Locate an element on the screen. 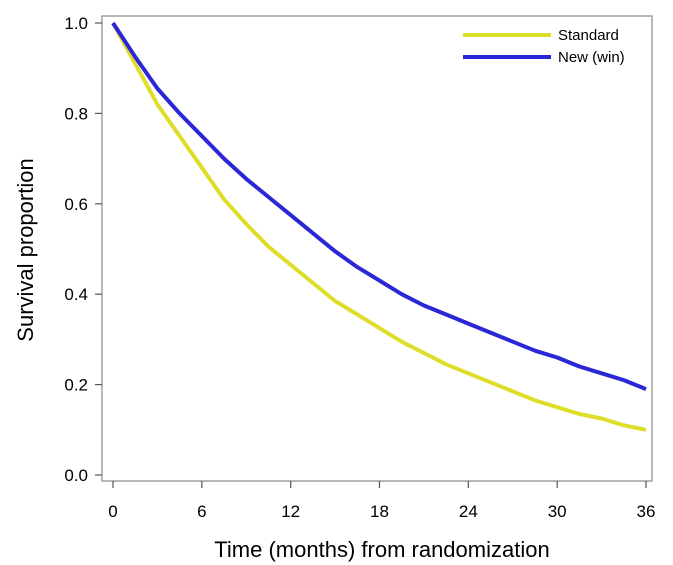 This screenshot has height=565, width=673. x-tick-label: 6 is located at coordinates (201, 511).